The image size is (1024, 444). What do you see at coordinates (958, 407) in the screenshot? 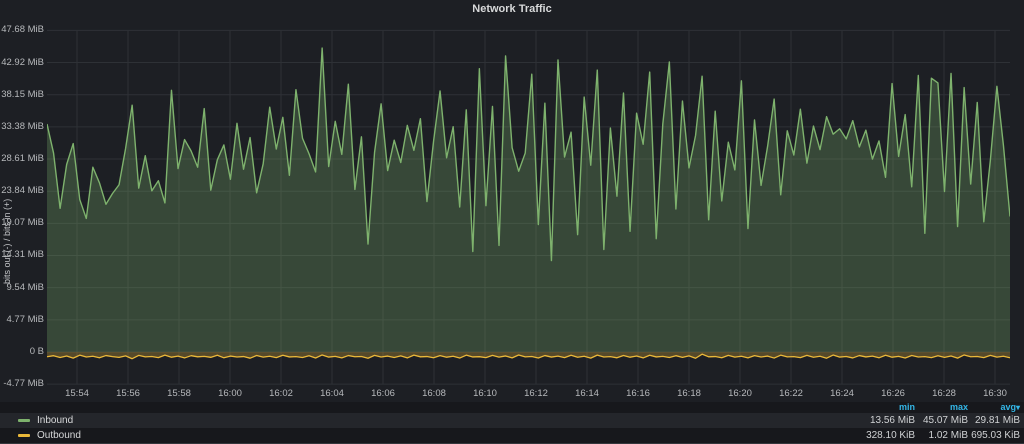
I see `legend-col-max: max` at bounding box center [958, 407].